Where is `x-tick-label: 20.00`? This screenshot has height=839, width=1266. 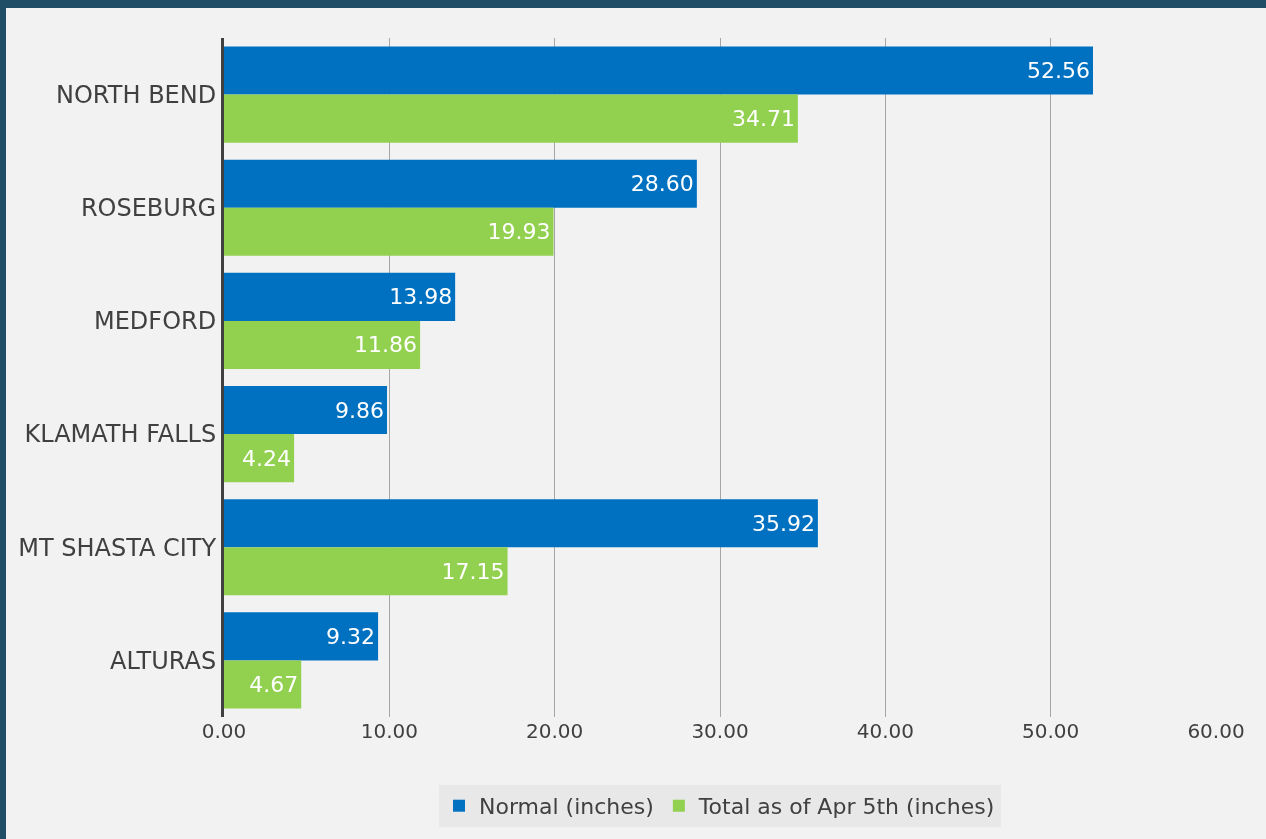 x-tick-label: 20.00 is located at coordinates (555, 731).